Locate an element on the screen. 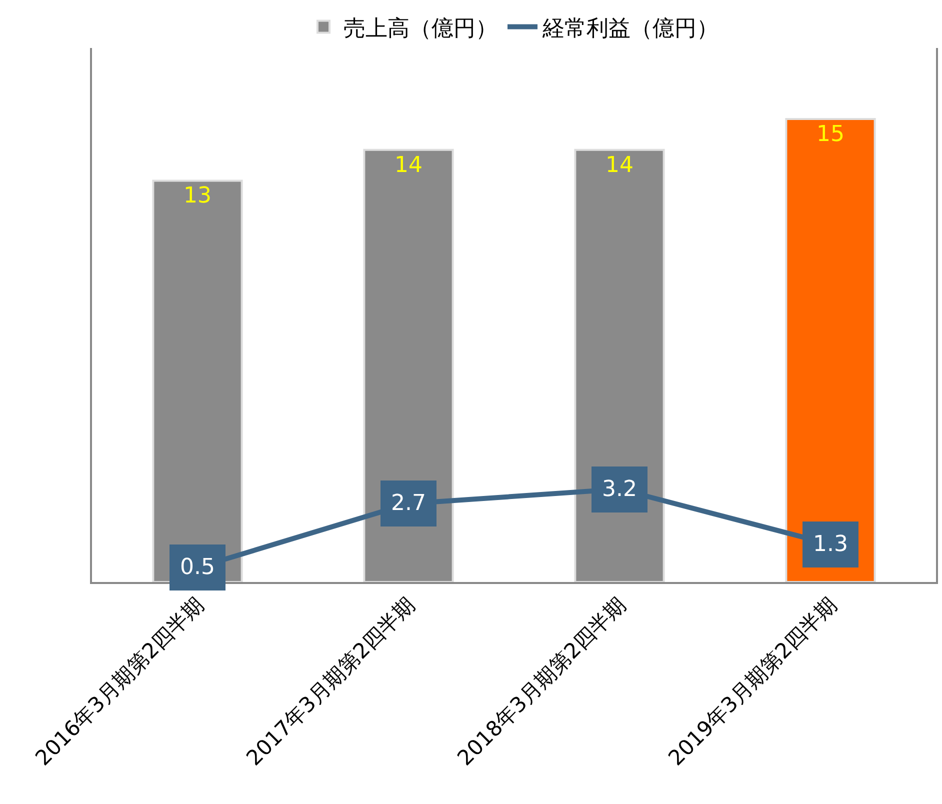  data-label: 13 is located at coordinates (198, 196).